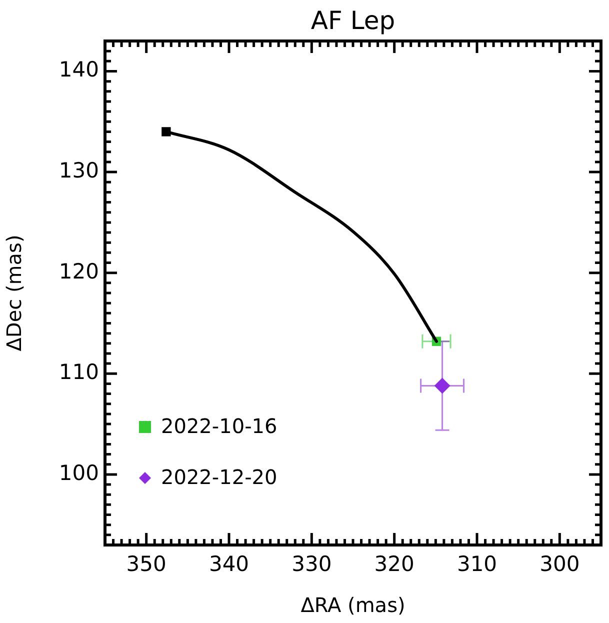 This screenshot has height=623, width=609. I want to click on x-tick-label: 310, so click(477, 564).